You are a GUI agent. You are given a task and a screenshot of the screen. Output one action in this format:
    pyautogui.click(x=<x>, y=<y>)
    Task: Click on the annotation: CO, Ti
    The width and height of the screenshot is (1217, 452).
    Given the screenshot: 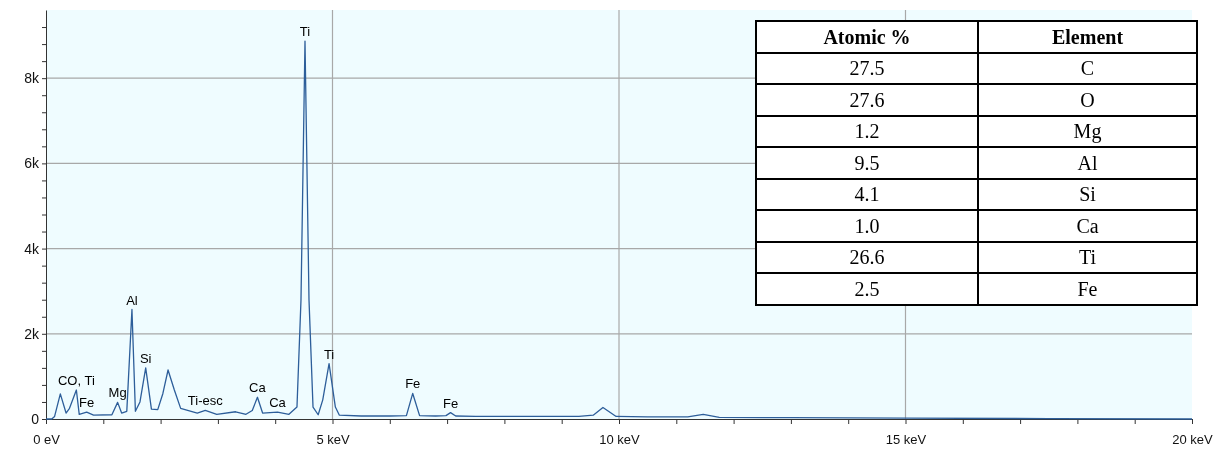 What is the action you would take?
    pyautogui.click(x=76, y=381)
    